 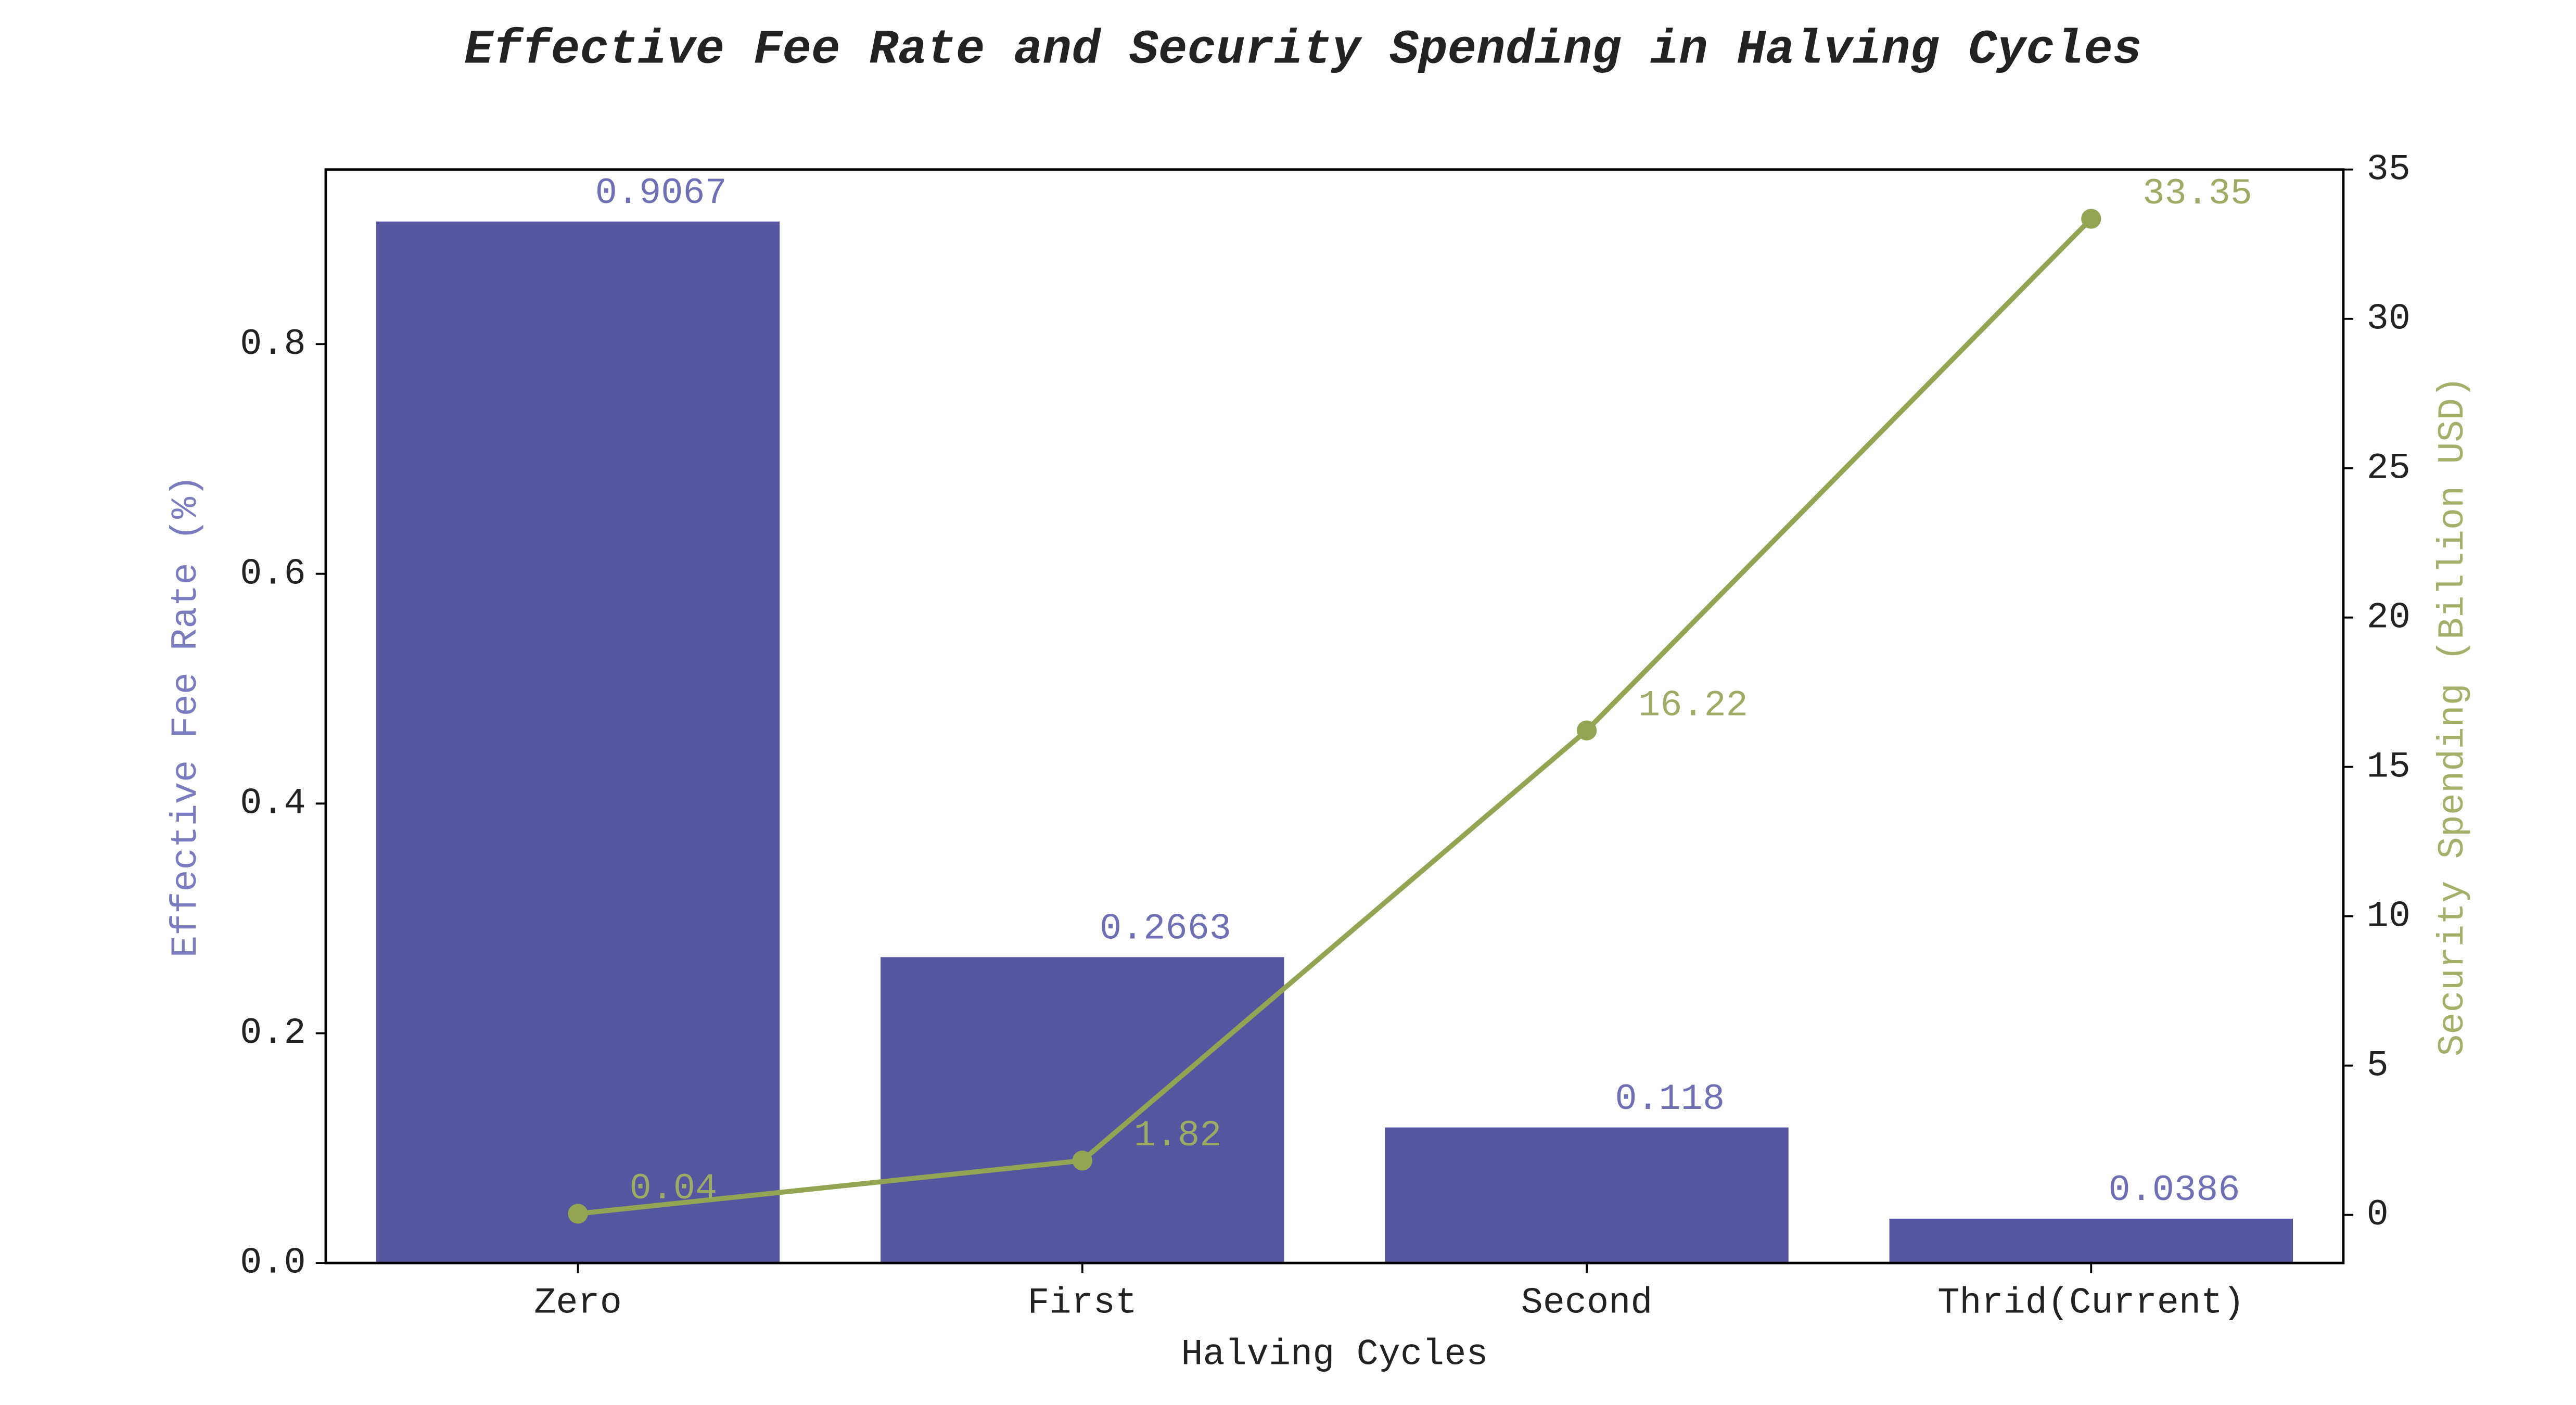 I want to click on y2-tick-label: 5, so click(x=2378, y=1066).